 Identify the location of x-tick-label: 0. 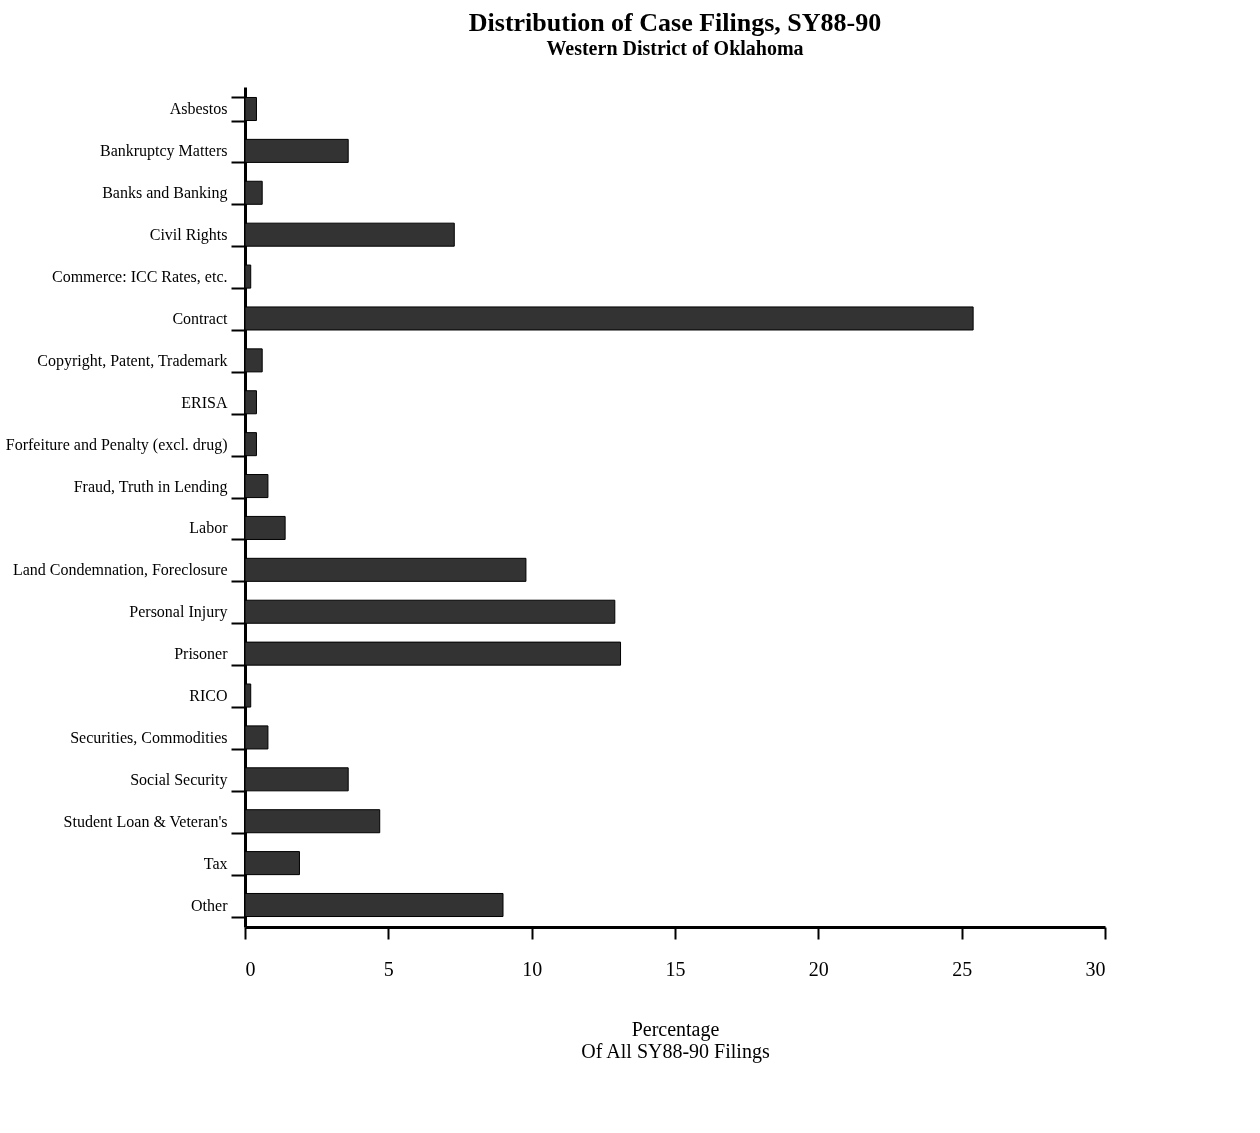
(250, 968).